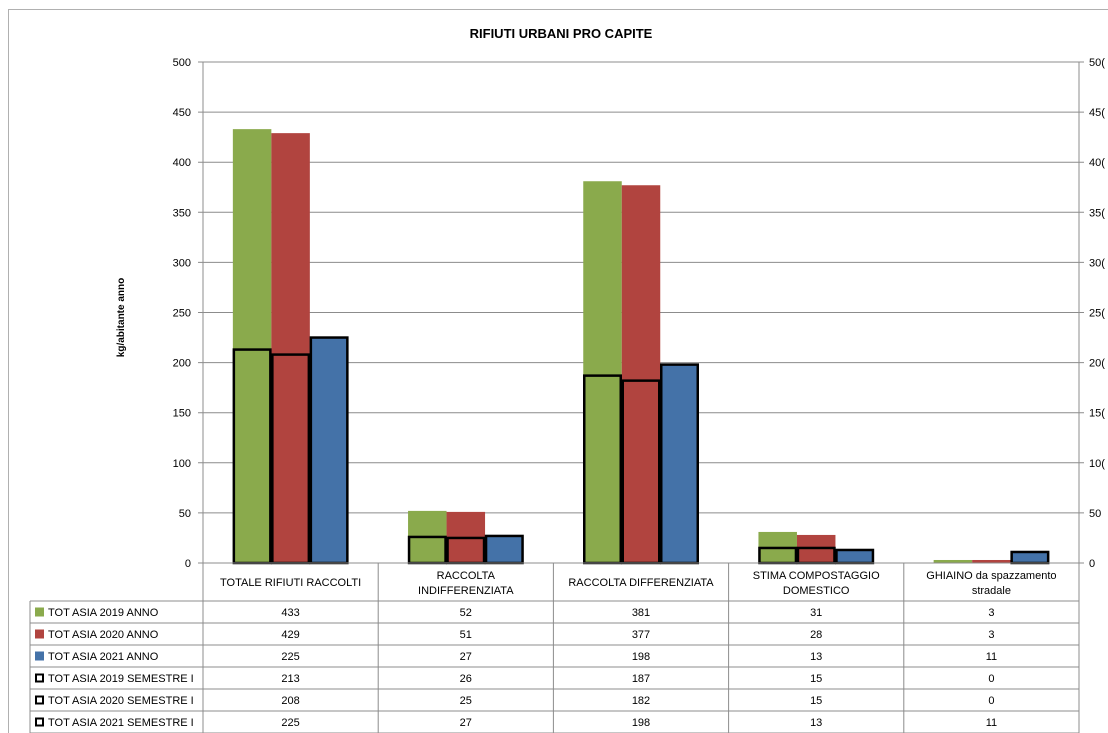 The width and height of the screenshot is (1108, 733). I want to click on legend-label: TOT ASIA 2021 SEMESTRE I, so click(121, 723).